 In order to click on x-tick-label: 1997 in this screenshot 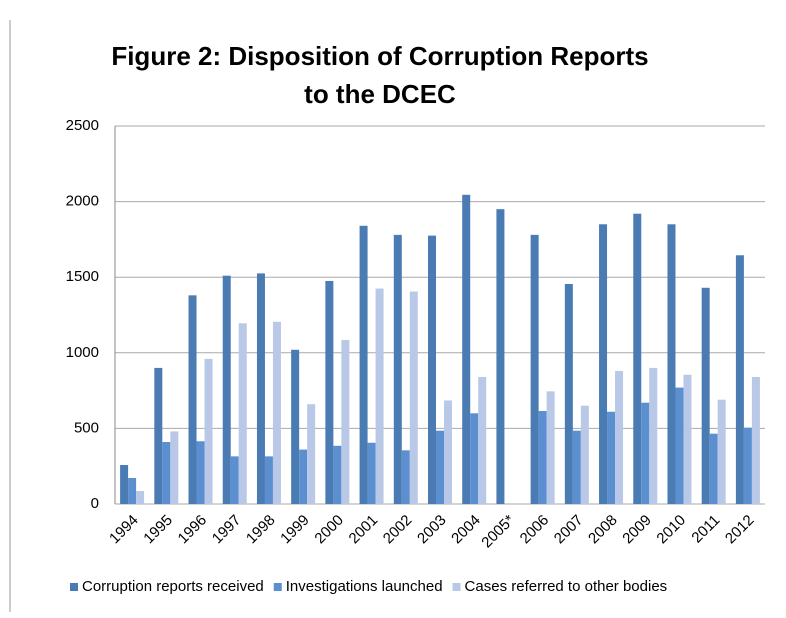, I will do `click(227, 530)`.